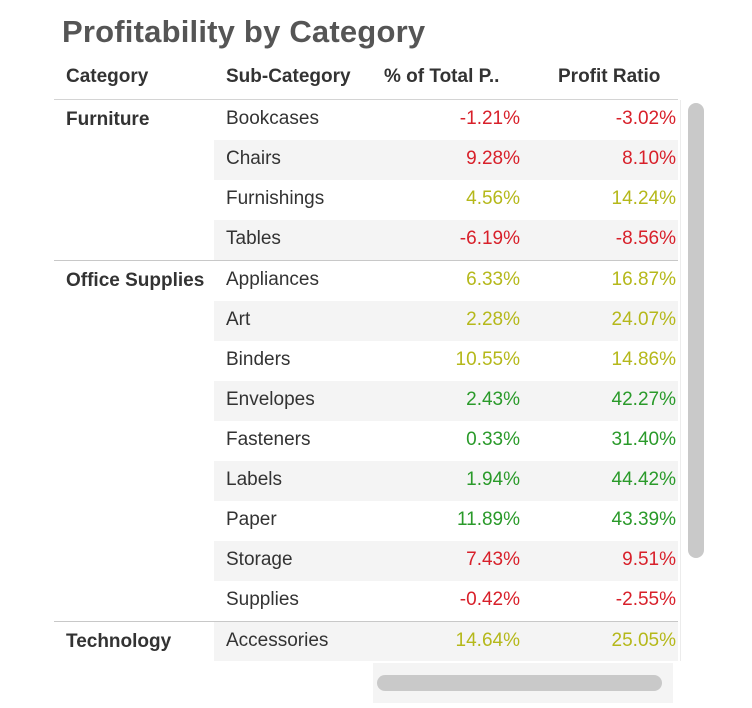  What do you see at coordinates (442, 76) in the screenshot?
I see `column-header-pct-total: % of Total P..` at bounding box center [442, 76].